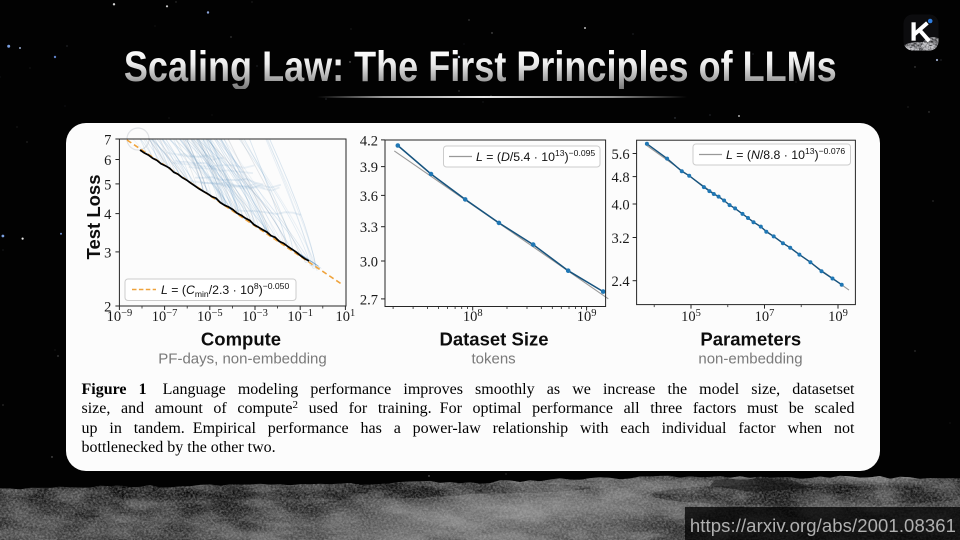  Describe the element at coordinates (535, 156) in the screenshot. I see `svg-text: L = (D/5.4 · 1013)−0.095` at that location.